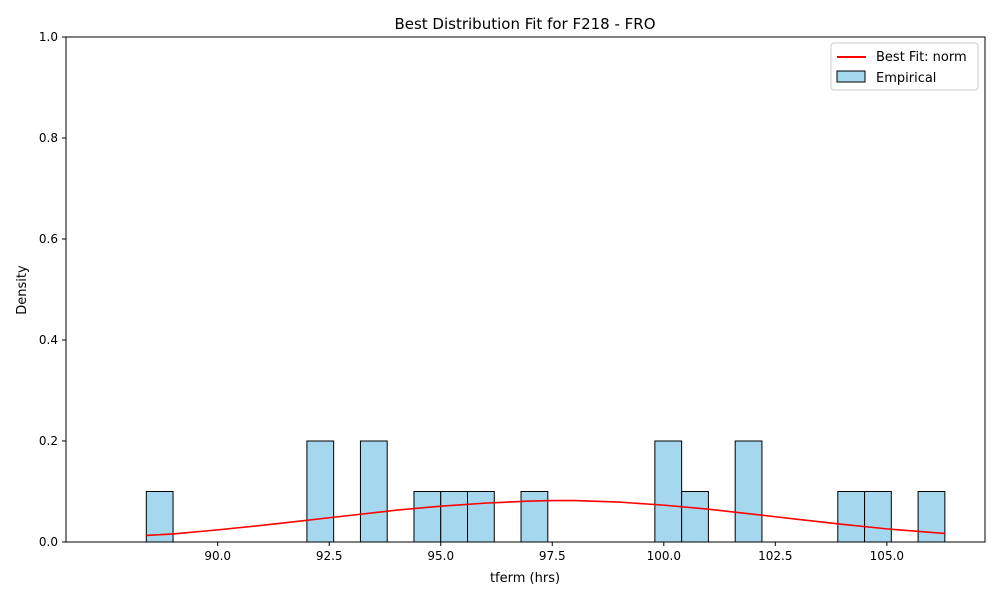  Describe the element at coordinates (48, 138) in the screenshot. I see `y-tick-label: 0.8` at that location.